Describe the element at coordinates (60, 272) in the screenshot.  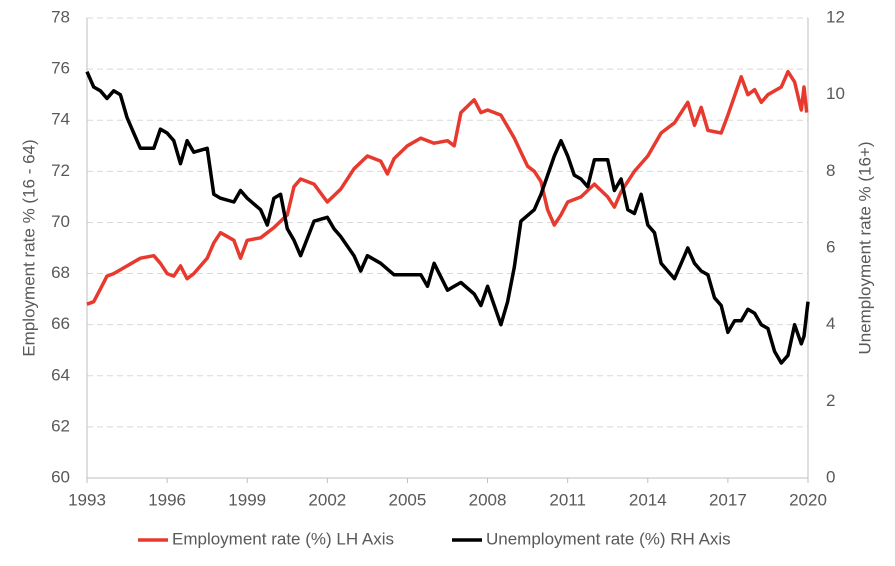
I see `y-tick-label: 68` at that location.